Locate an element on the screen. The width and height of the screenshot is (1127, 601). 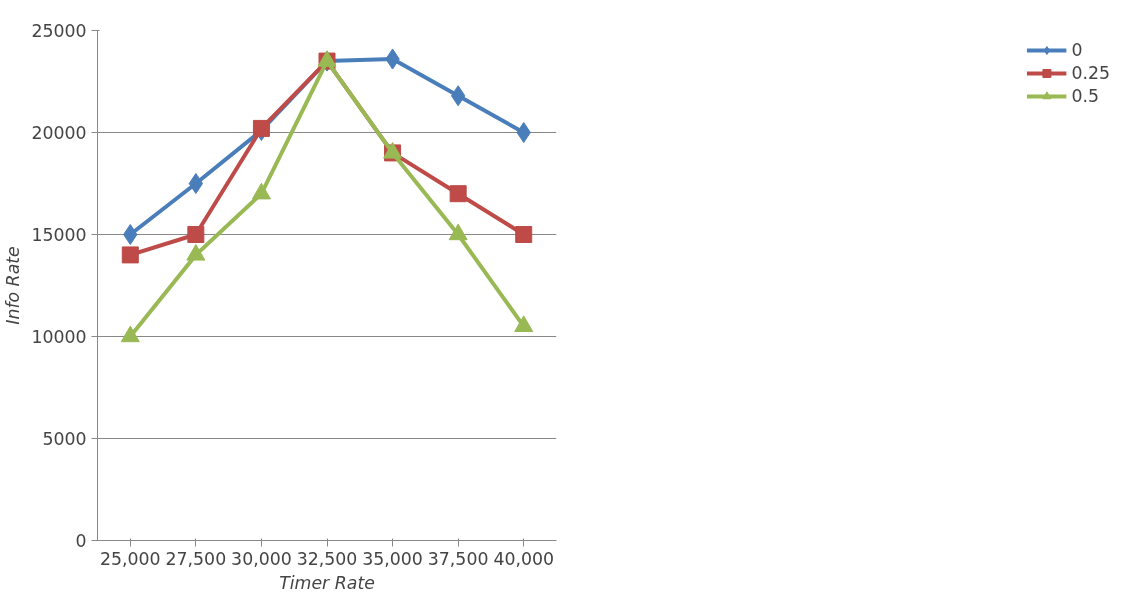
x-tick-label: 27,500 is located at coordinates (196, 558).